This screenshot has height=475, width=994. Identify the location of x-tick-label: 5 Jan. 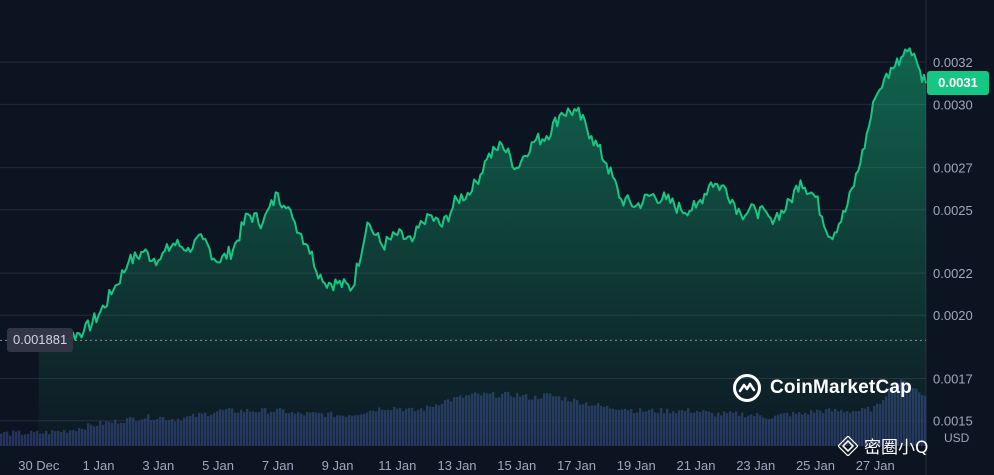
(218, 465).